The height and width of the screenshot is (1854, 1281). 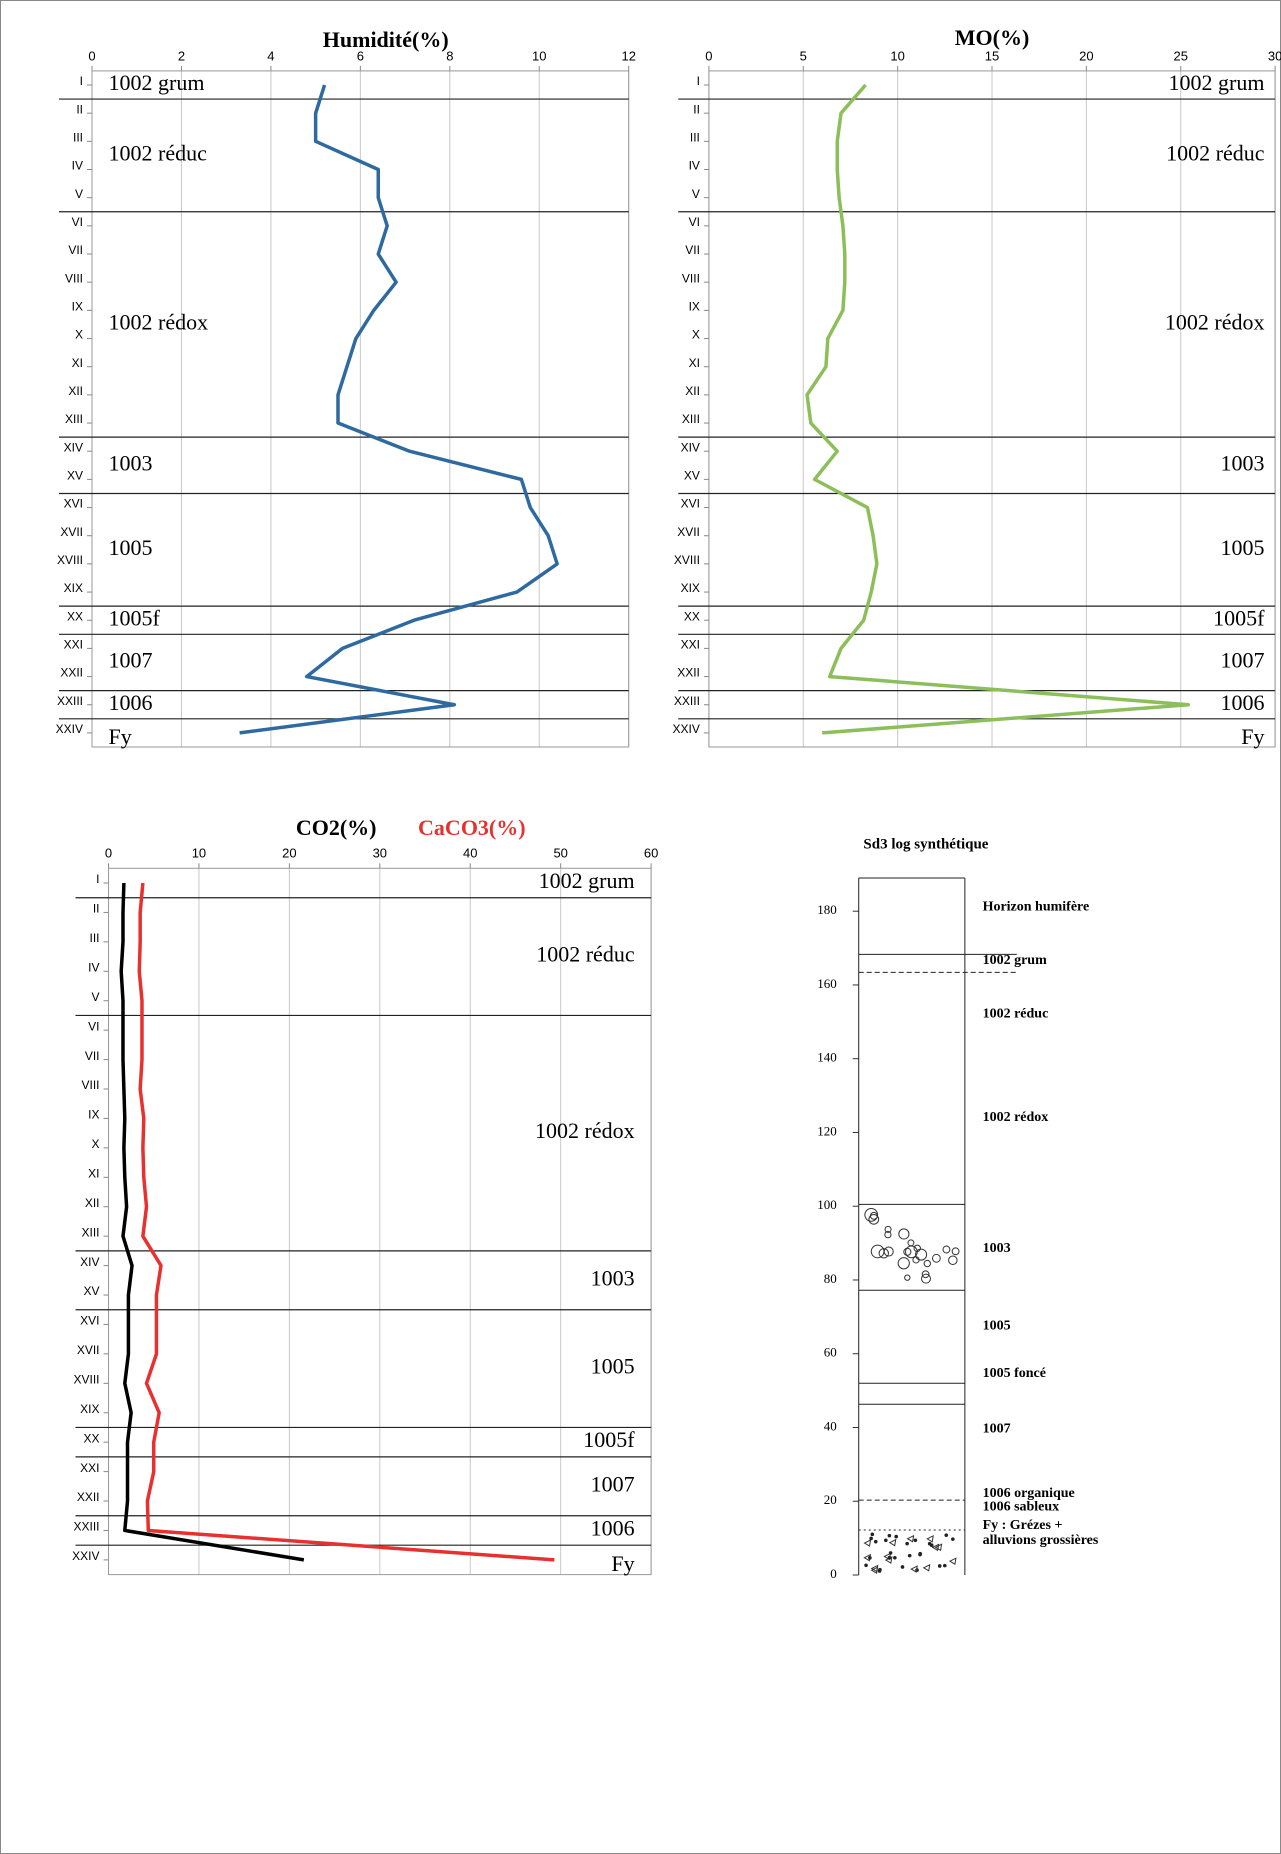 I want to click on y-tick-label: 60, so click(x=830, y=1352).